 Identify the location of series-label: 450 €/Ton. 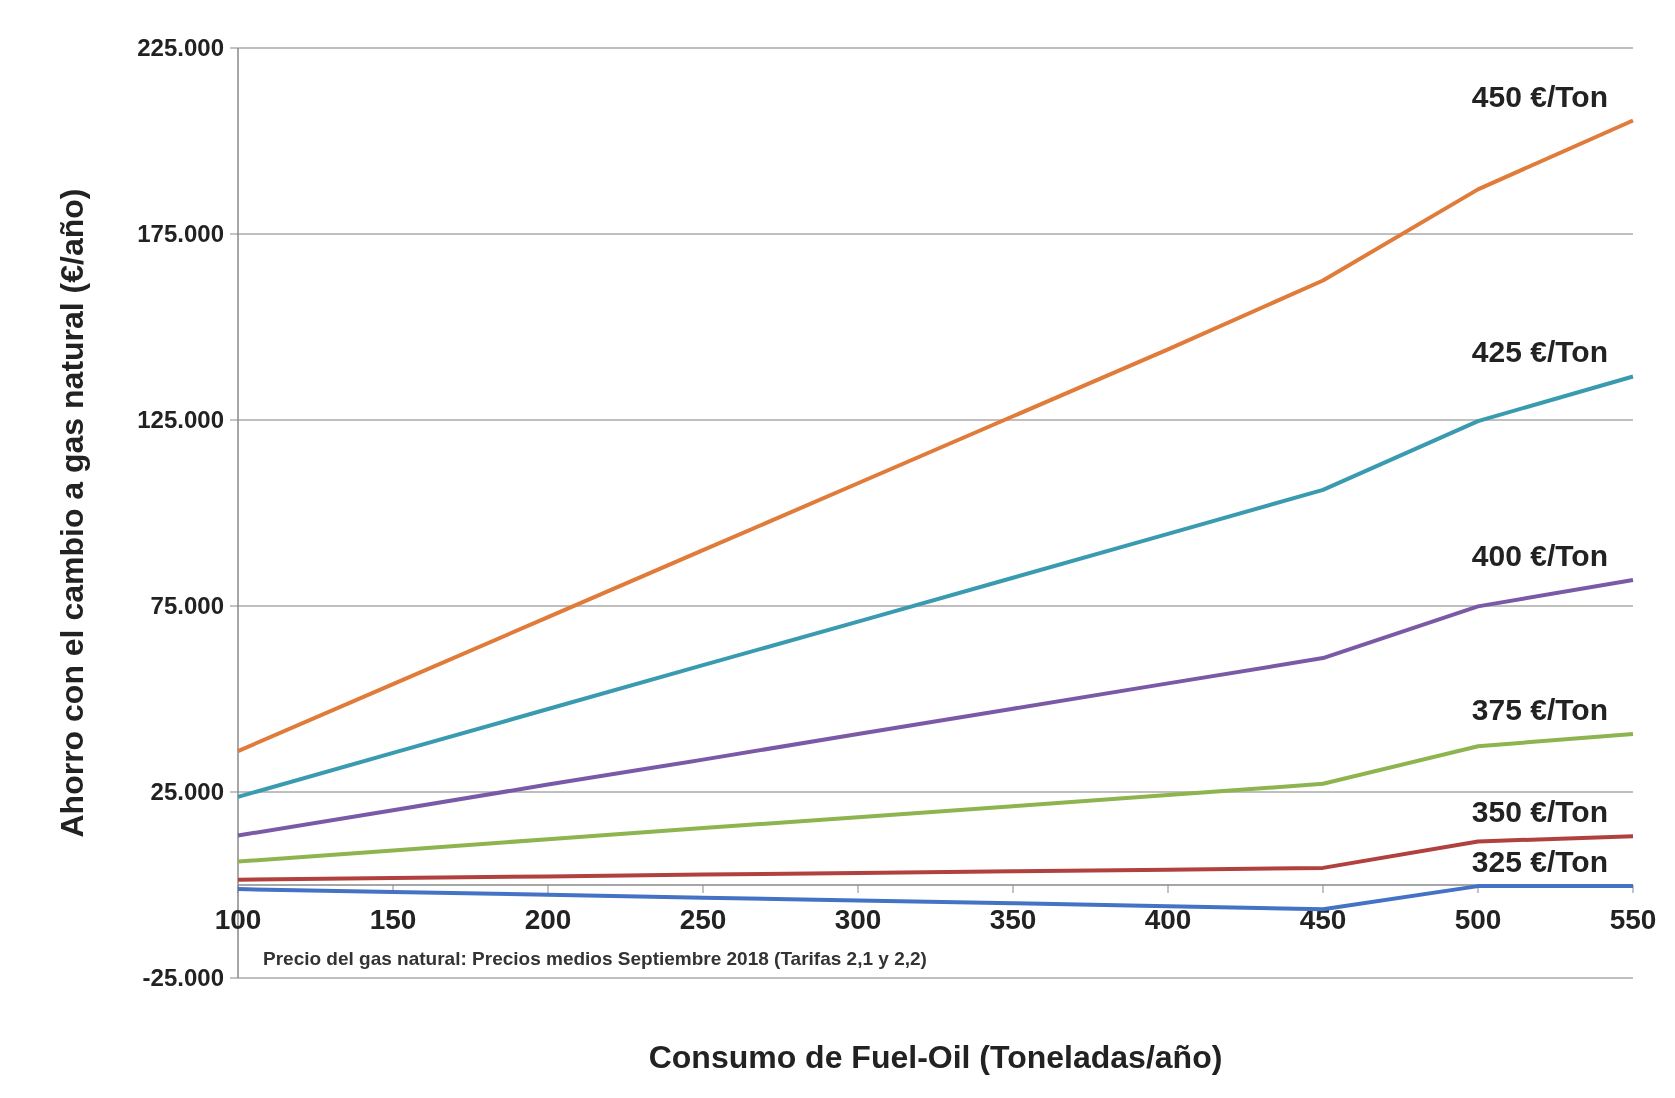
(1539, 96).